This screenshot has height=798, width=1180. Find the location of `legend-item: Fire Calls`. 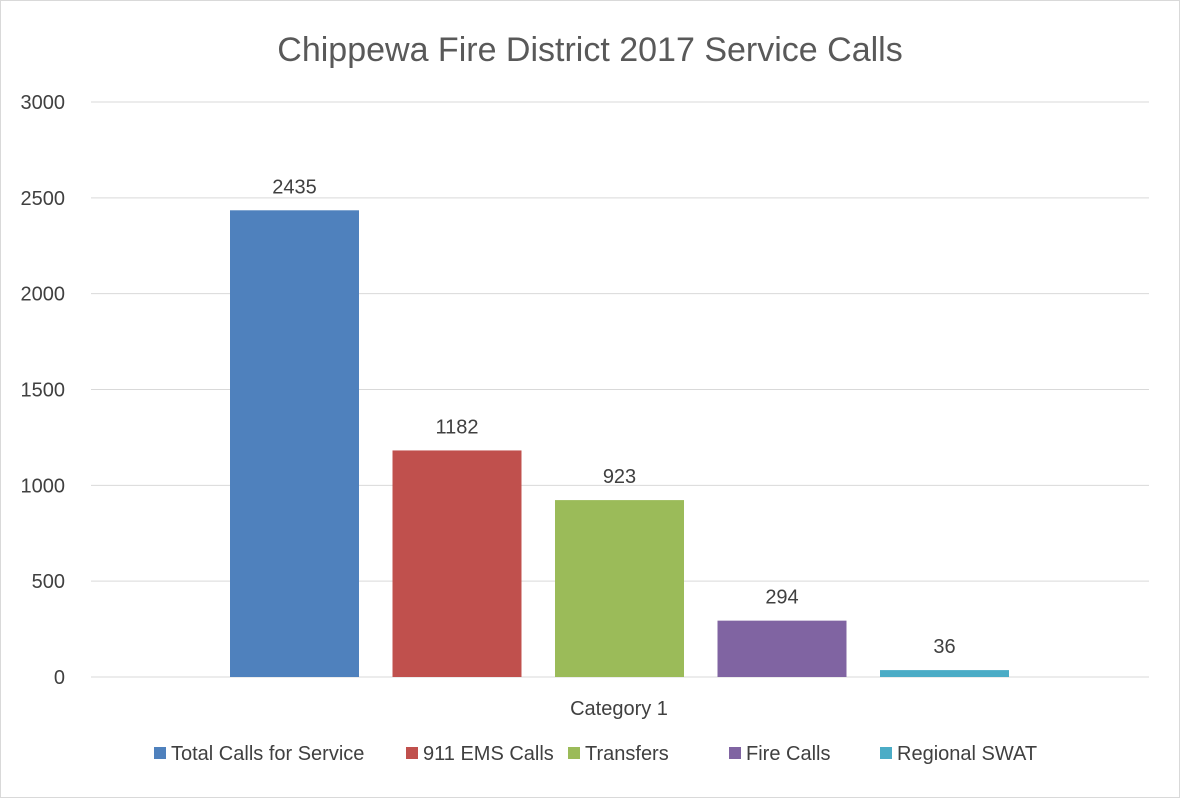

legend-item: Fire Calls is located at coordinates (779, 754).